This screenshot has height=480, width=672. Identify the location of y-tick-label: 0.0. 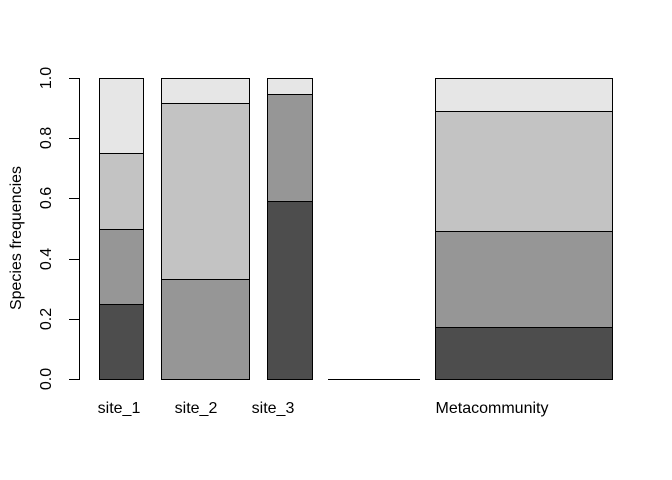
(46, 379).